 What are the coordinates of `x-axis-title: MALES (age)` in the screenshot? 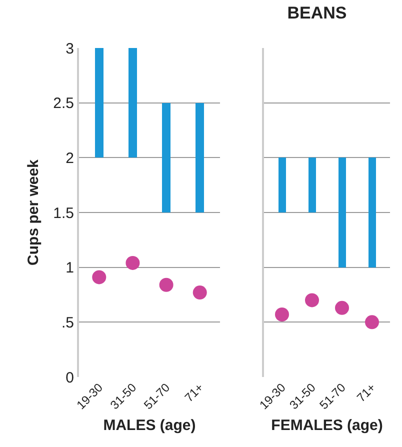 It's located at (149, 425).